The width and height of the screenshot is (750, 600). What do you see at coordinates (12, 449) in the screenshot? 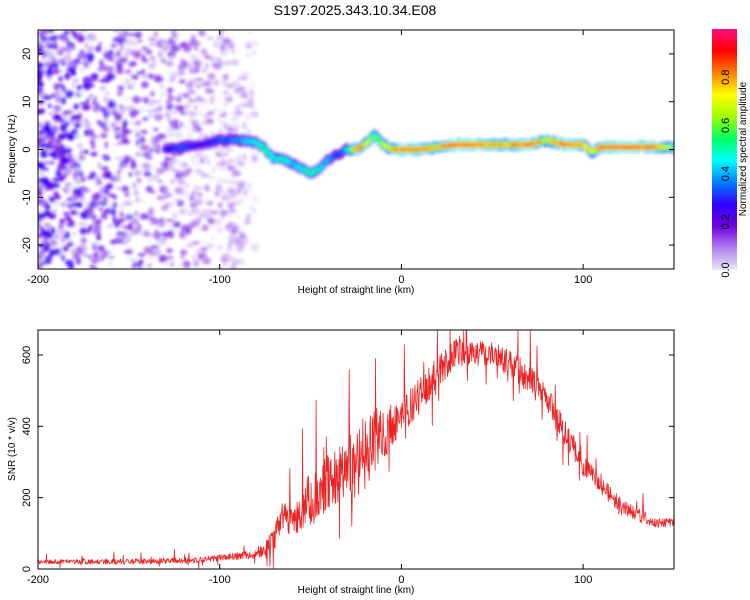
I see `snr-y-axis-label: SNR (10 * v/v)` at bounding box center [12, 449].